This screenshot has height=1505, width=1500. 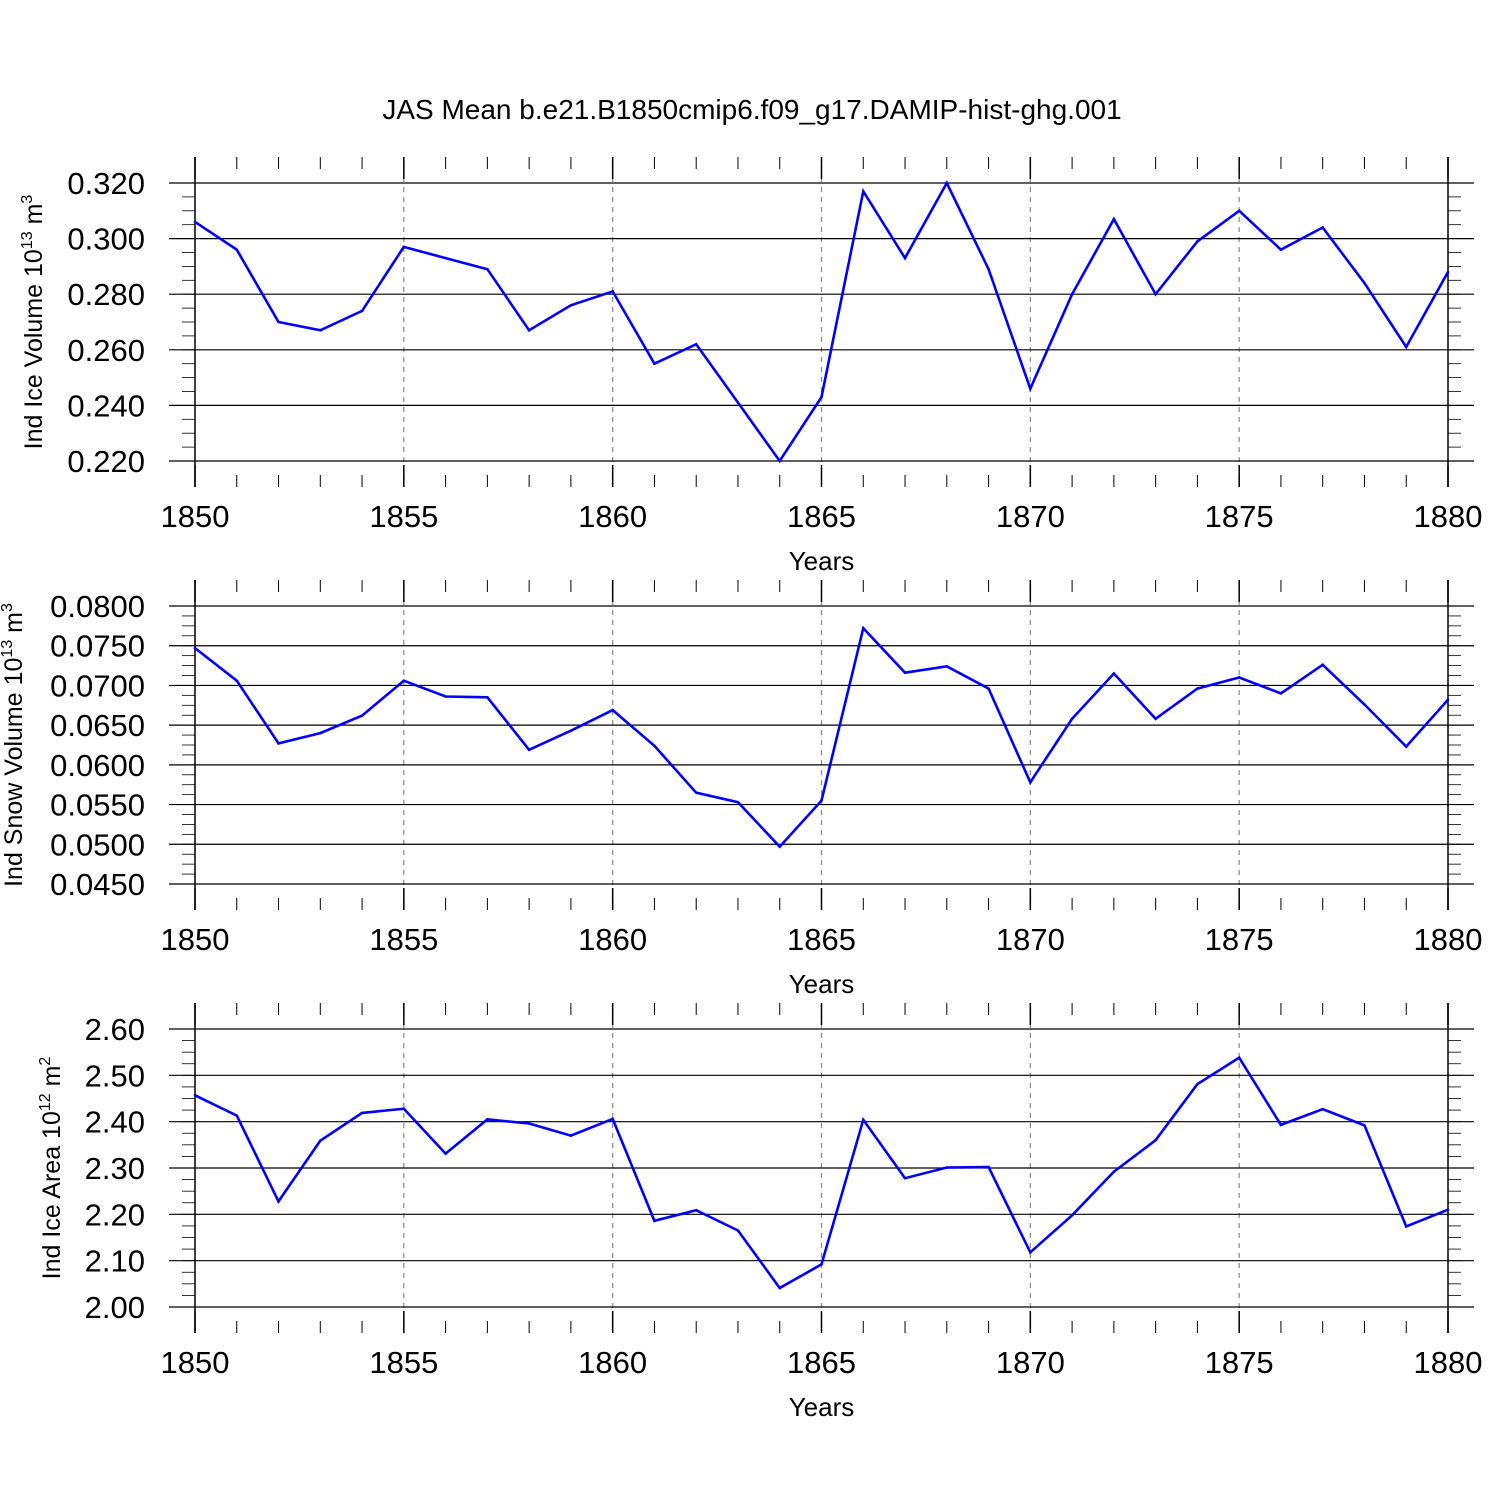 What do you see at coordinates (106, 183) in the screenshot?
I see `y-tick-label: 0.320` at bounding box center [106, 183].